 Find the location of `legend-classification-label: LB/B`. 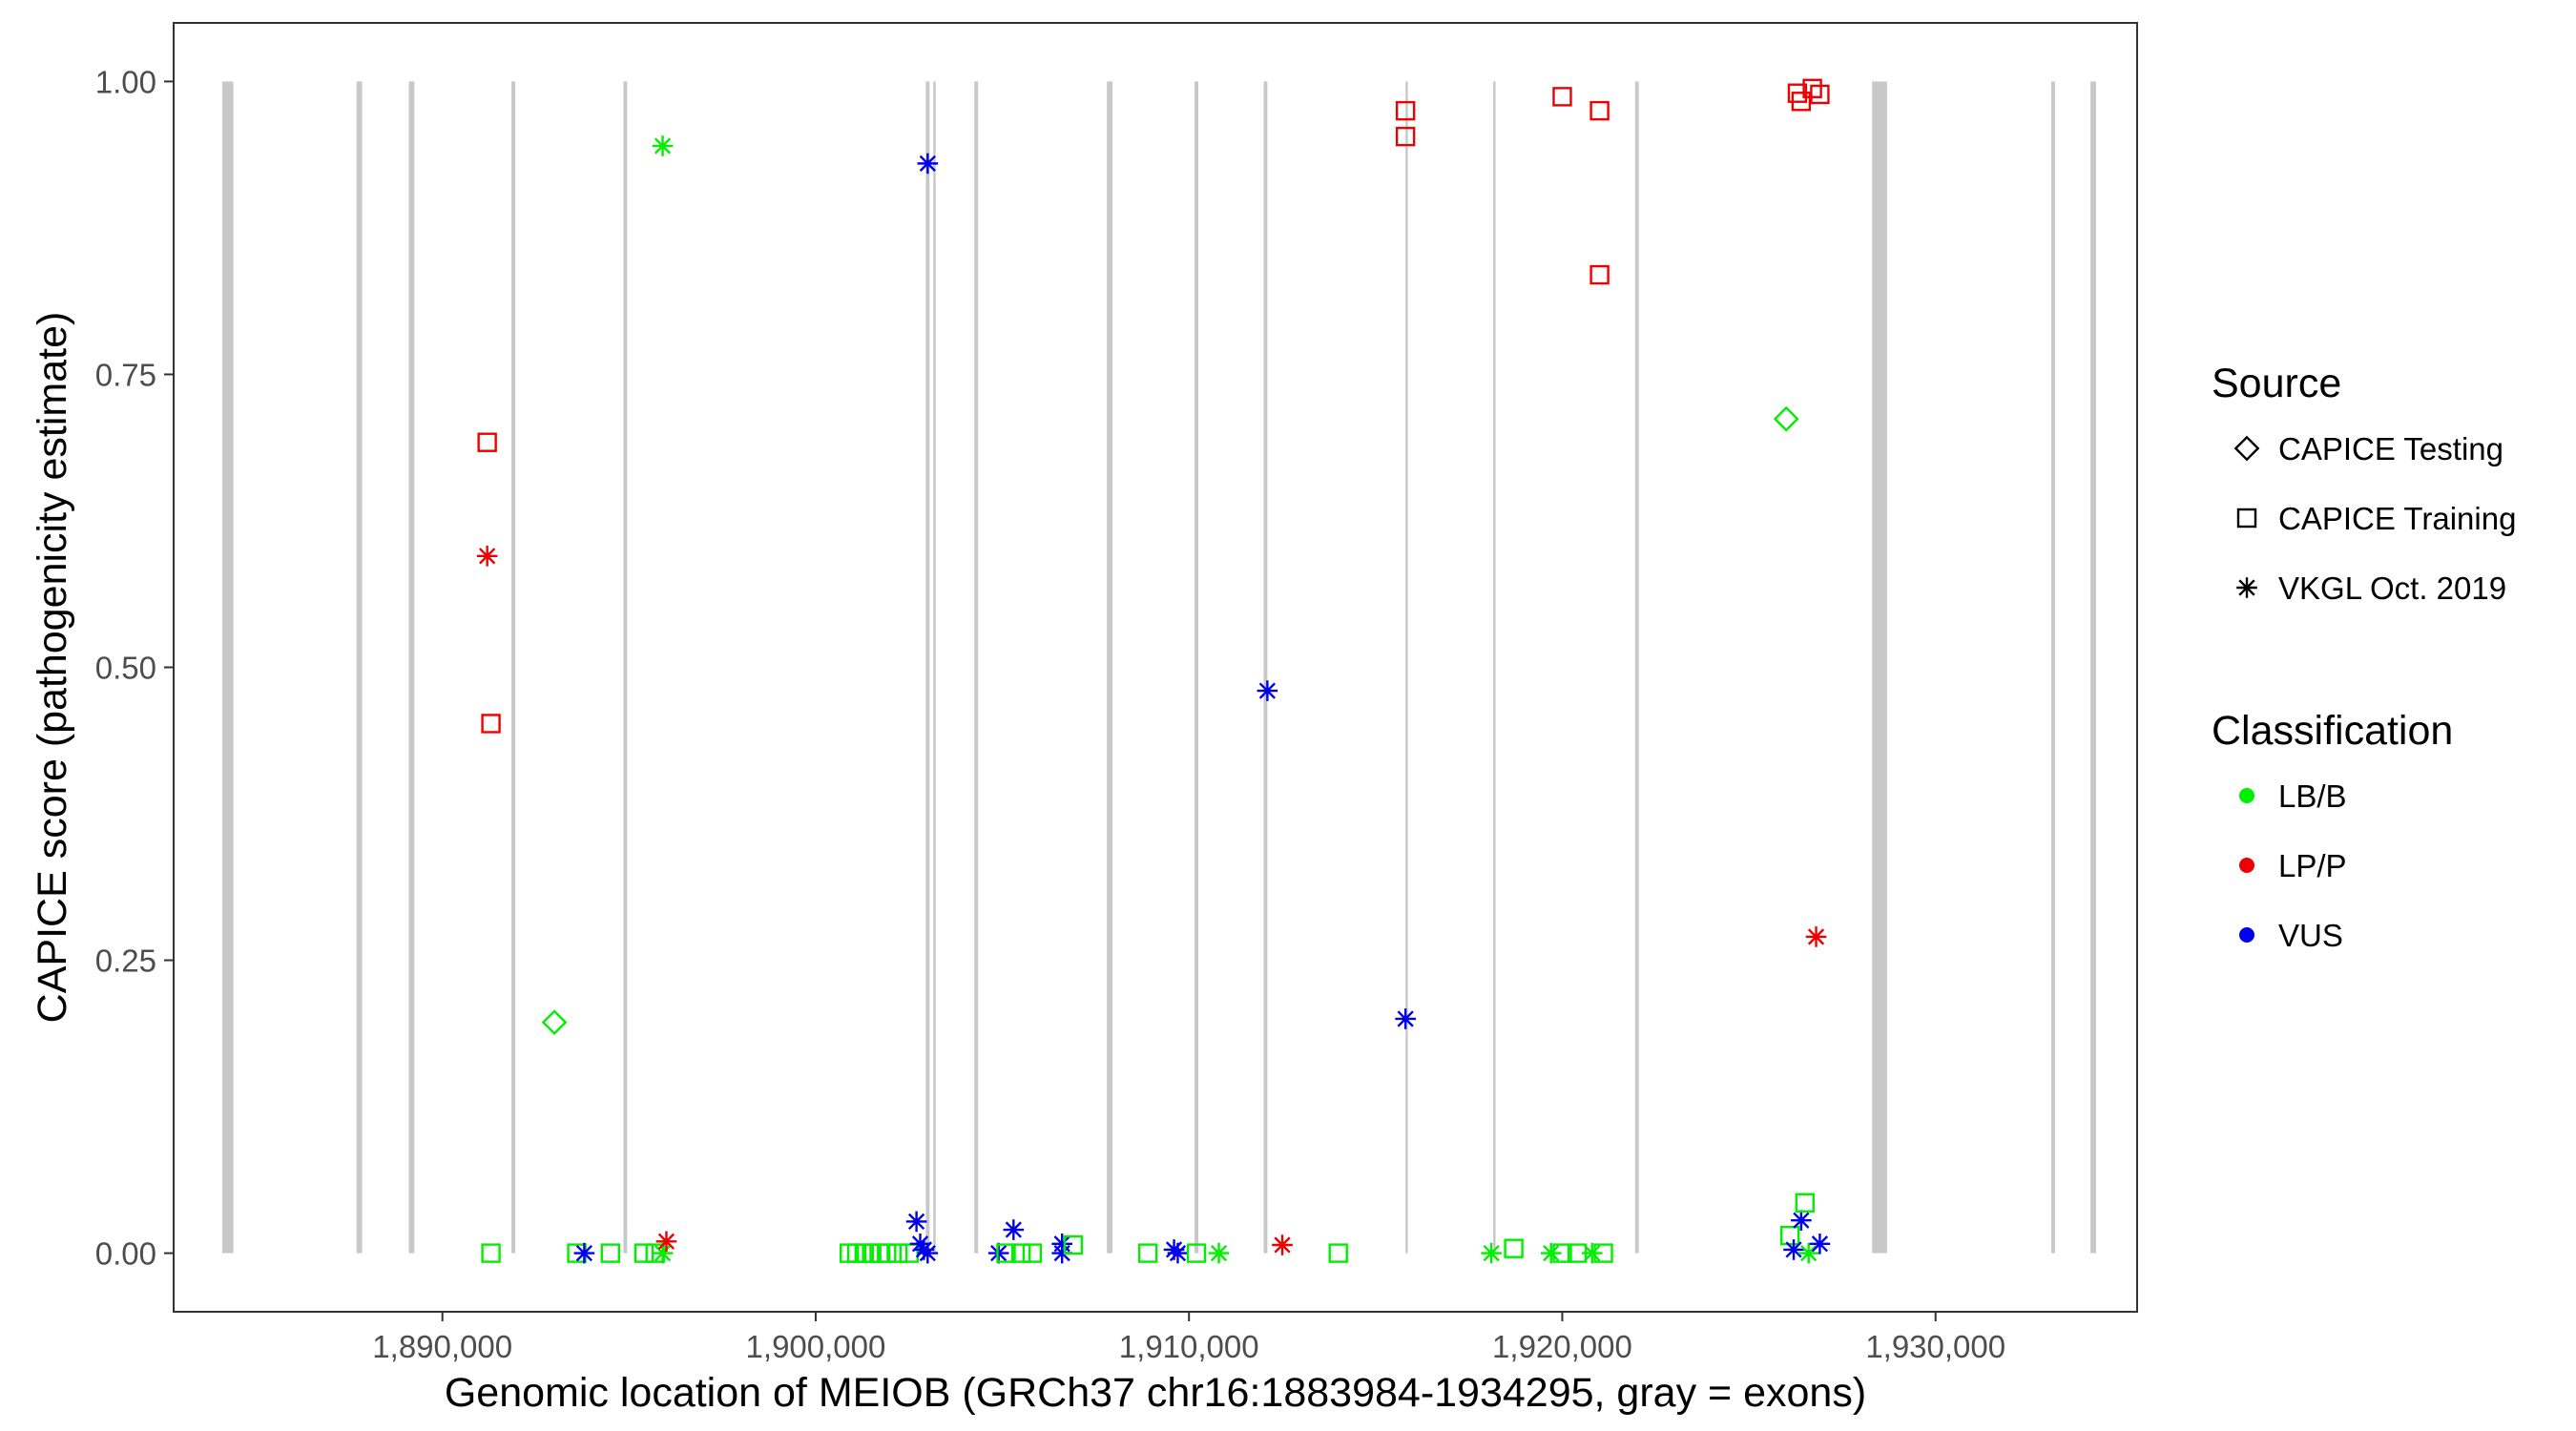

legend-classification-label: LB/B is located at coordinates (2312, 796).